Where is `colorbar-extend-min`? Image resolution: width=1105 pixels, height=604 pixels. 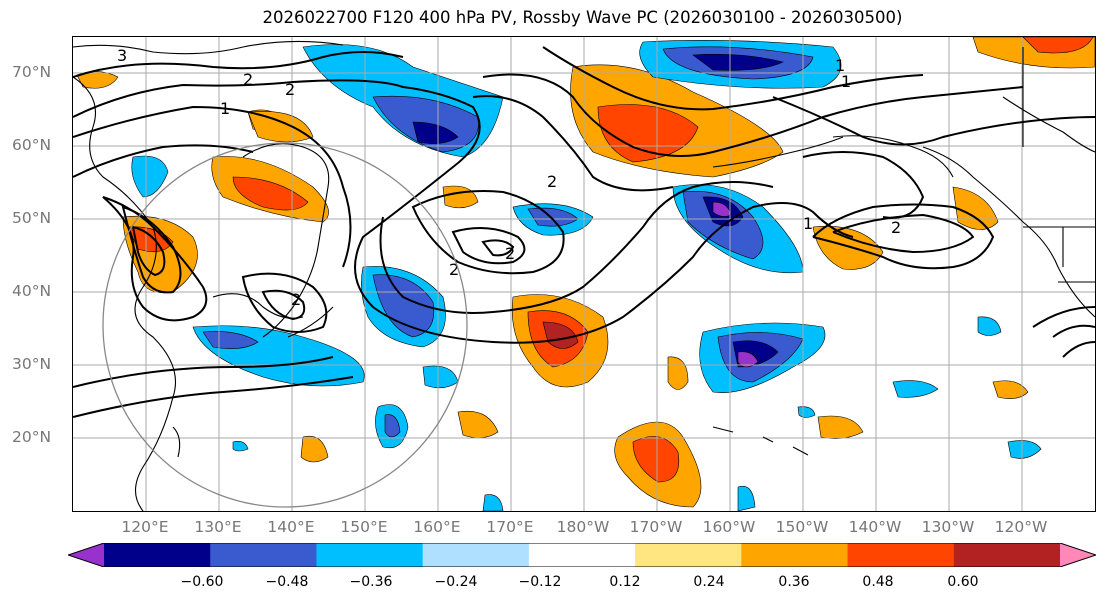 colorbar-extend-min is located at coordinates (86, 555).